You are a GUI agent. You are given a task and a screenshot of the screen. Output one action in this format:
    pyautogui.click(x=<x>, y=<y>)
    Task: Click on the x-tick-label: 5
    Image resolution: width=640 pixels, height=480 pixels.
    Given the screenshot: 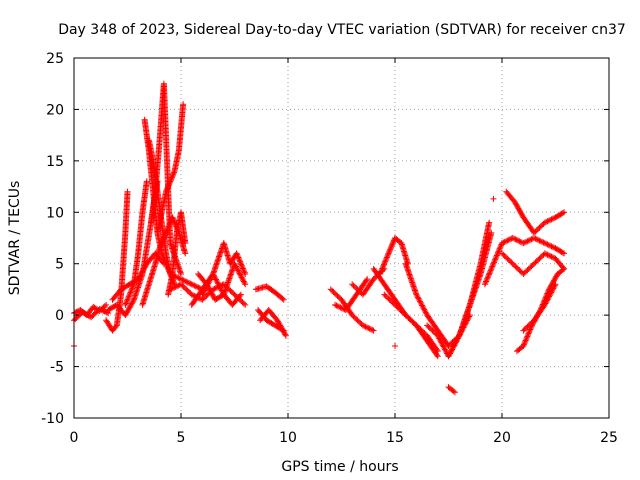 What is the action you would take?
    pyautogui.click(x=181, y=438)
    